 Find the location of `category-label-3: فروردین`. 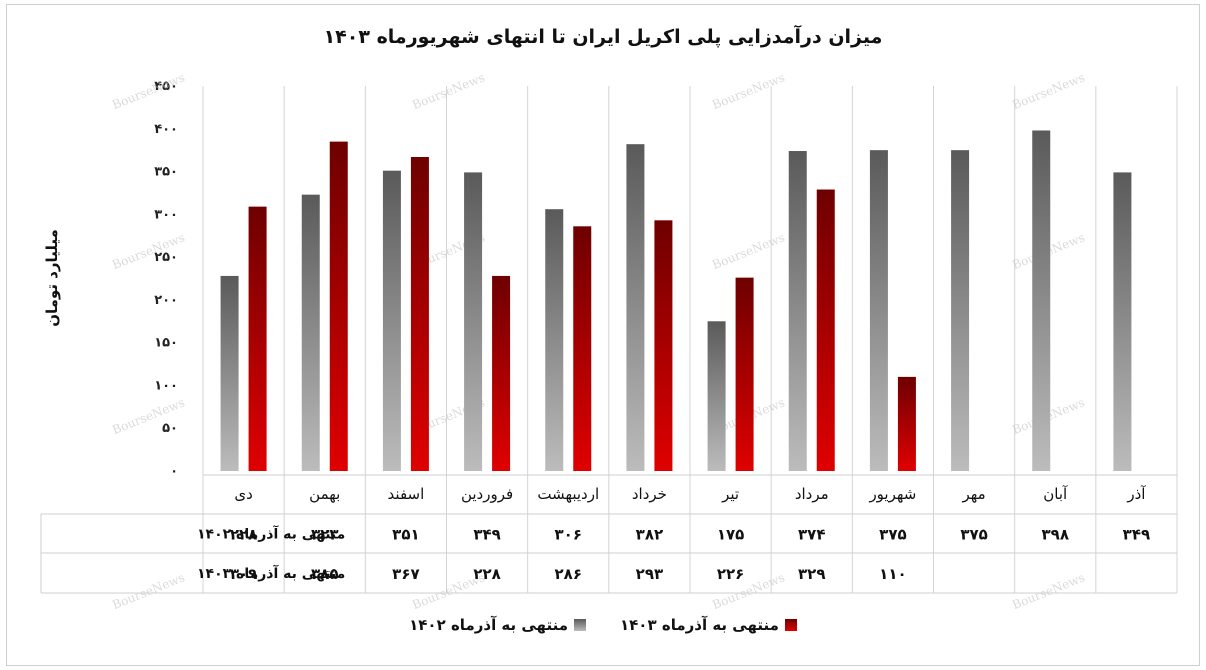

category-label-3: فروردین is located at coordinates (487, 494).